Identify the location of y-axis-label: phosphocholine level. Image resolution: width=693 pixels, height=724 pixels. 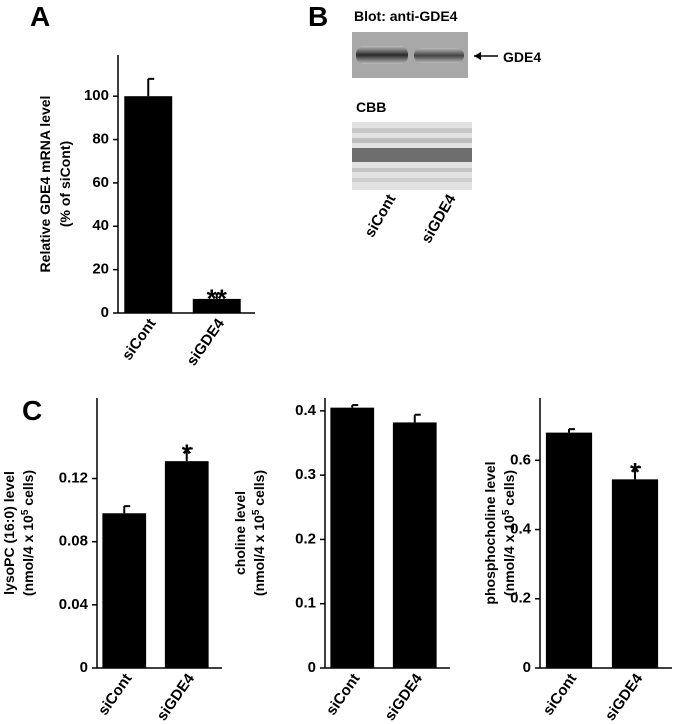
(490, 532).